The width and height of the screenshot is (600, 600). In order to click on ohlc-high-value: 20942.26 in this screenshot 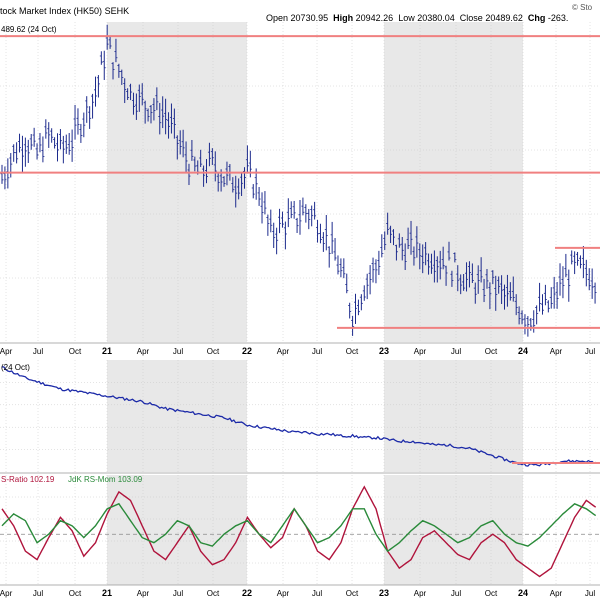, I will do `click(374, 18)`.